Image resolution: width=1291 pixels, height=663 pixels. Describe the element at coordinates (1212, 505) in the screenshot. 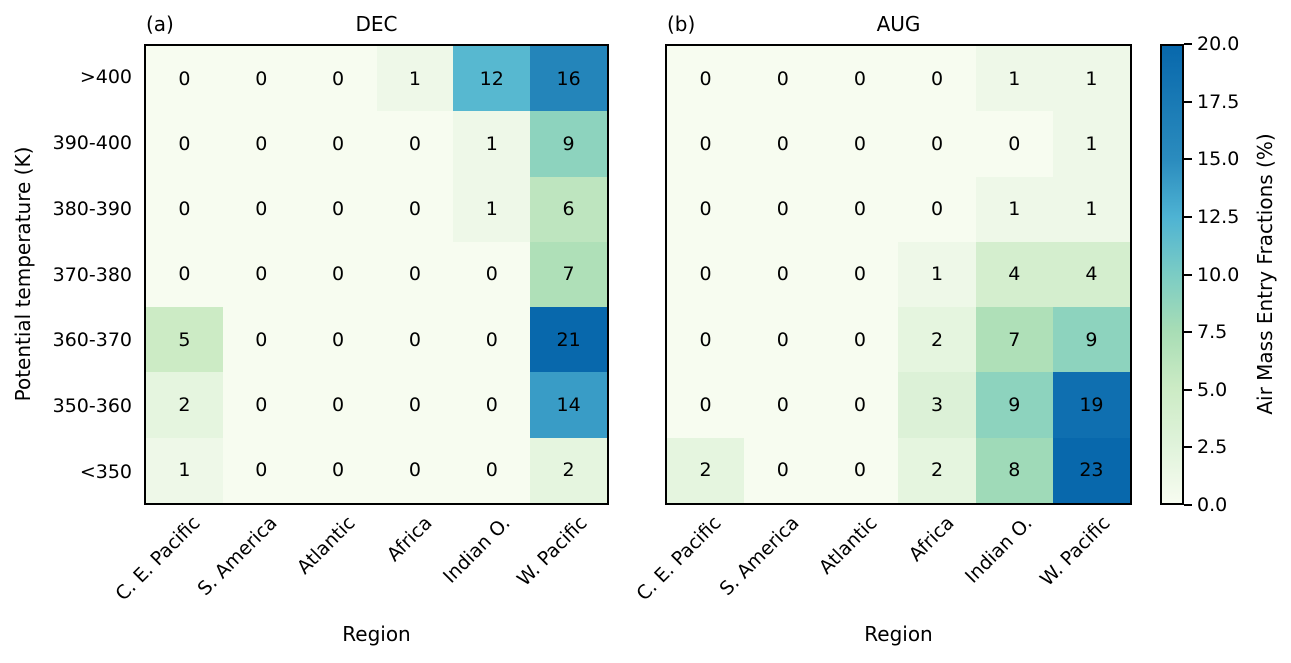

I see `colorbar-tick-label: 0.0` at that location.